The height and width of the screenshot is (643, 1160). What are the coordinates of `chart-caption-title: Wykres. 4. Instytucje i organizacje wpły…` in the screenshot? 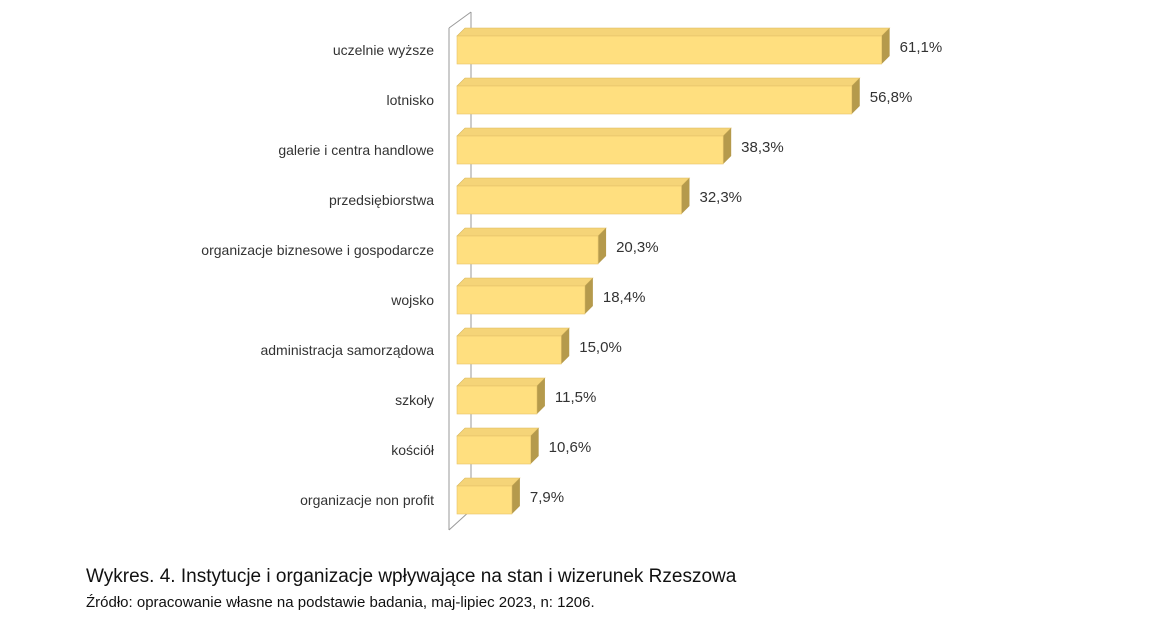 It's located at (411, 576).